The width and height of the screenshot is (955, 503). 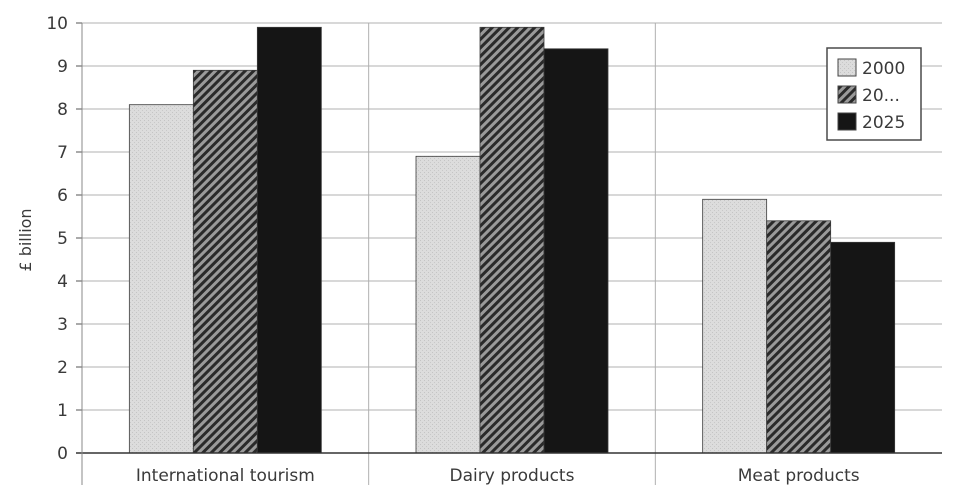 What do you see at coordinates (57, 24) in the screenshot?
I see `y-tick-label-10: 10` at bounding box center [57, 24].